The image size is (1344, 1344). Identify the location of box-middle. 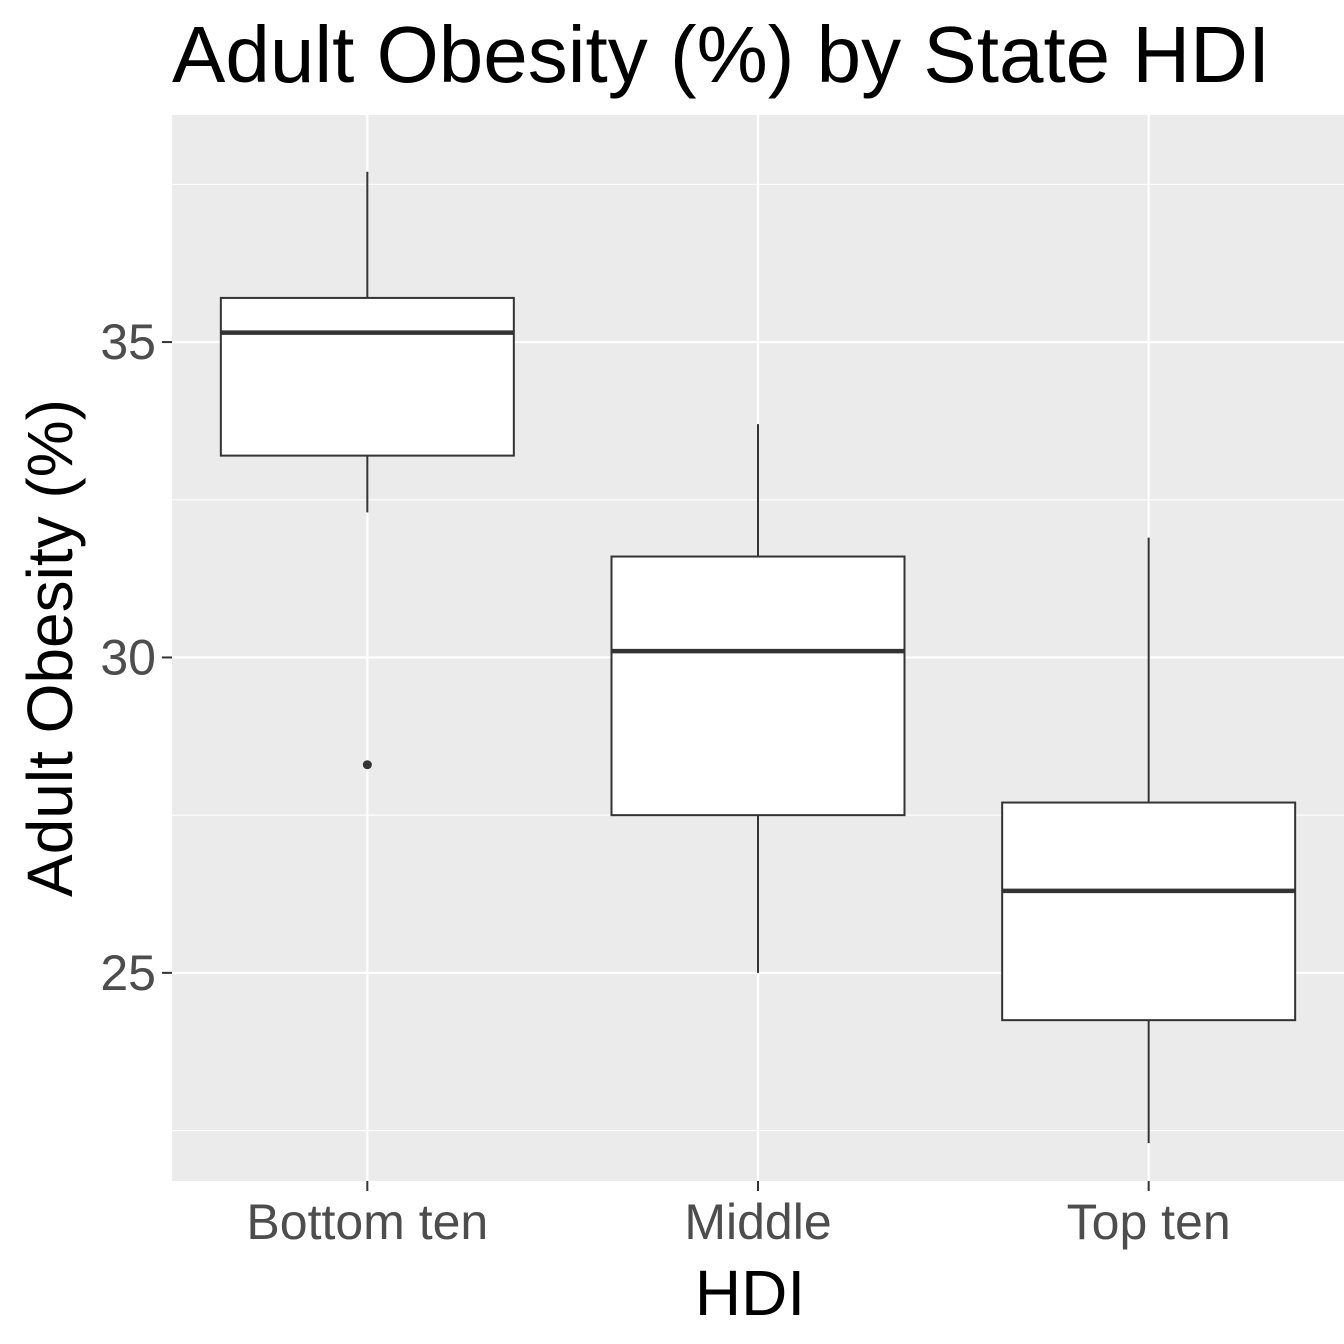
(758, 698).